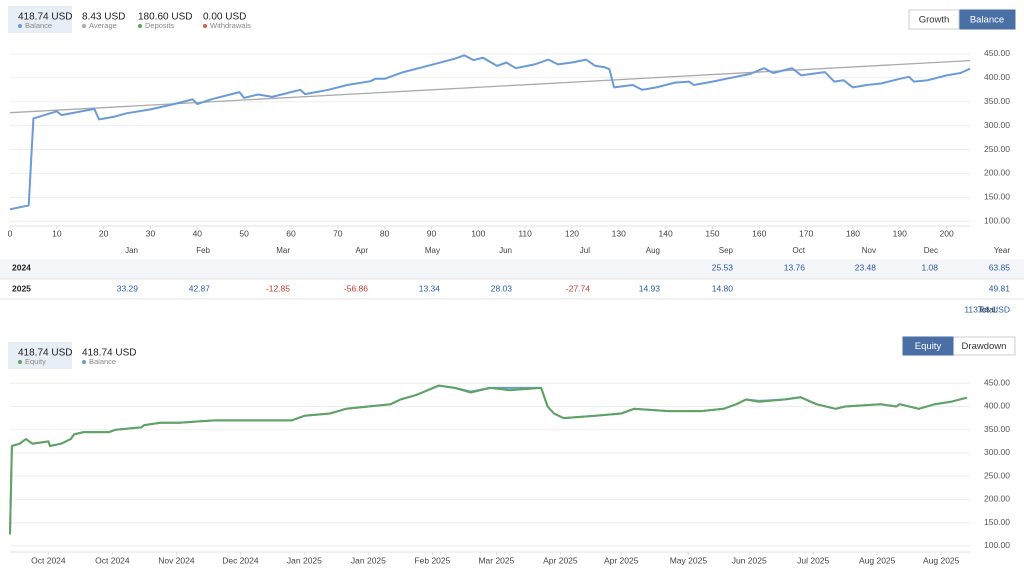  What do you see at coordinates (1000, 288) in the screenshot?
I see `table-cell: 49.81` at bounding box center [1000, 288].